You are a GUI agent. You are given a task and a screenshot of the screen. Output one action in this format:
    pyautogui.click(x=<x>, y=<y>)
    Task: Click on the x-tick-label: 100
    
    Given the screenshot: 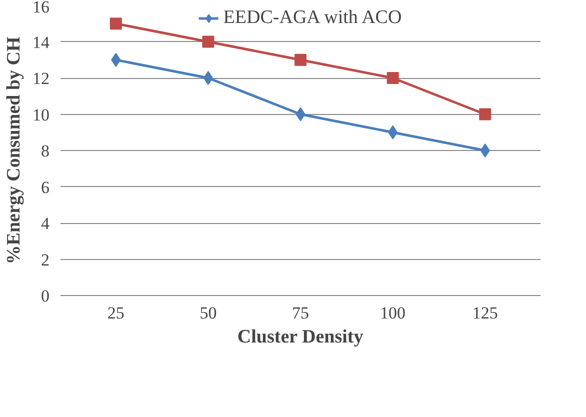 What is the action you would take?
    pyautogui.click(x=393, y=313)
    